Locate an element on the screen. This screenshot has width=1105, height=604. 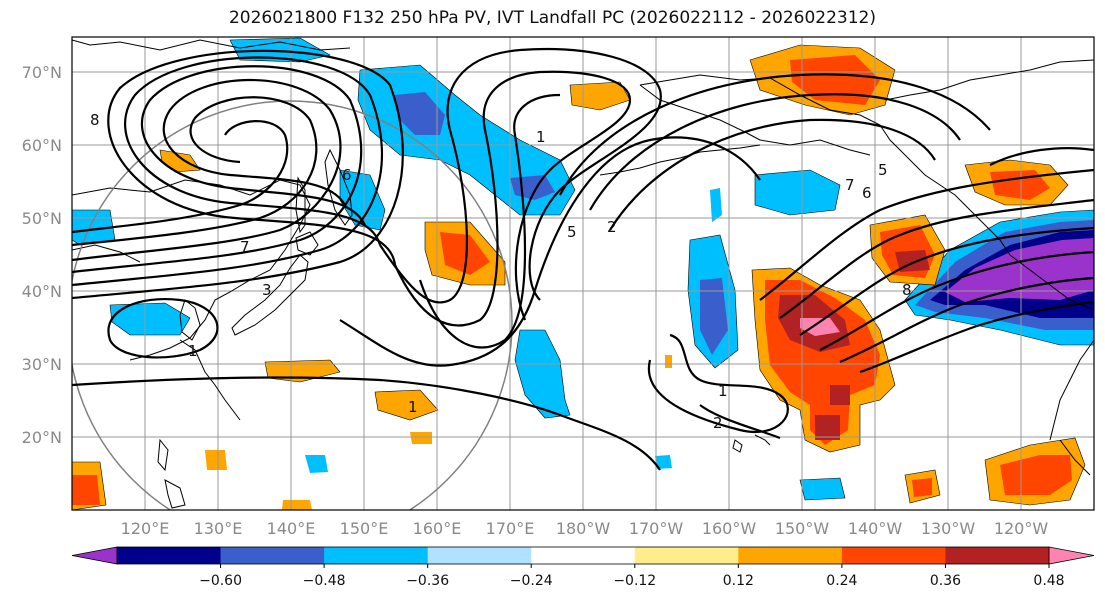
colorbar-outline is located at coordinates (583, 555).